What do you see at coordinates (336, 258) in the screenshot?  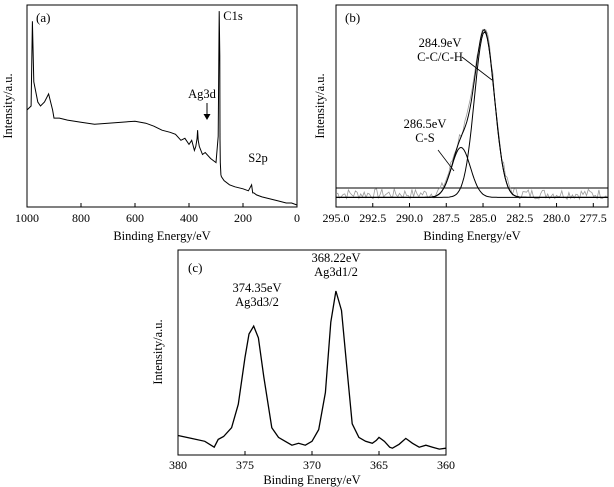 I see `panel-c-annotation-ag3d12-energy: 368.22eV` at bounding box center [336, 258].